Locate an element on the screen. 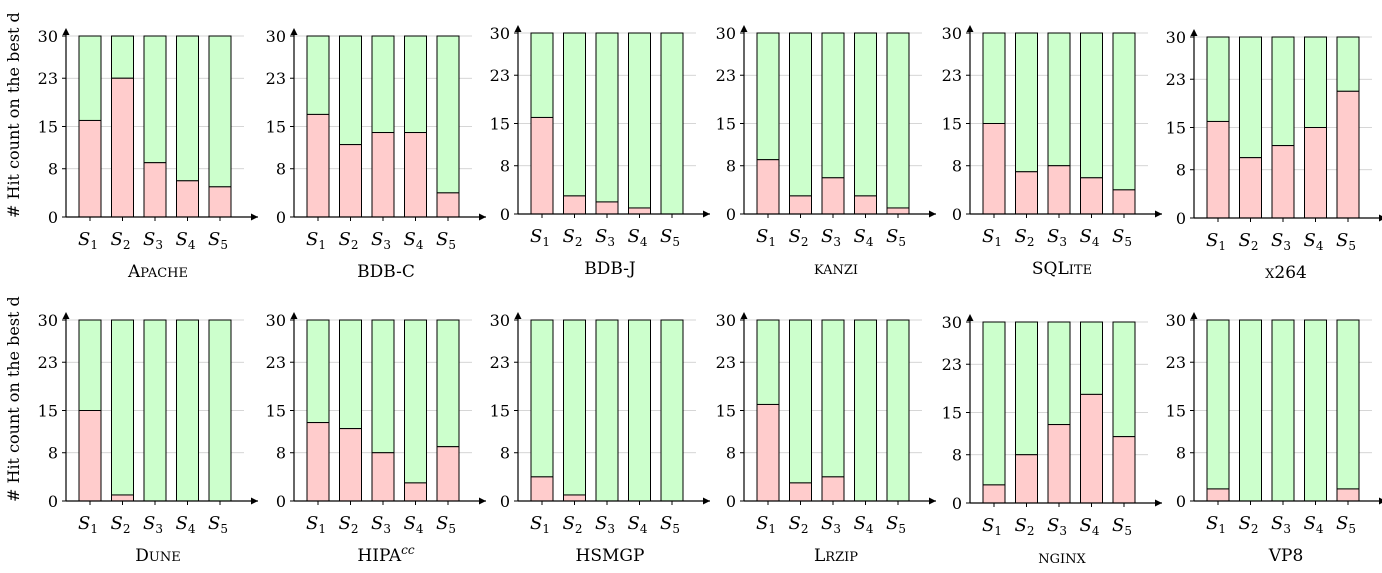 The width and height of the screenshot is (1382, 573). panel-title: SQLITE is located at coordinates (1062, 269).